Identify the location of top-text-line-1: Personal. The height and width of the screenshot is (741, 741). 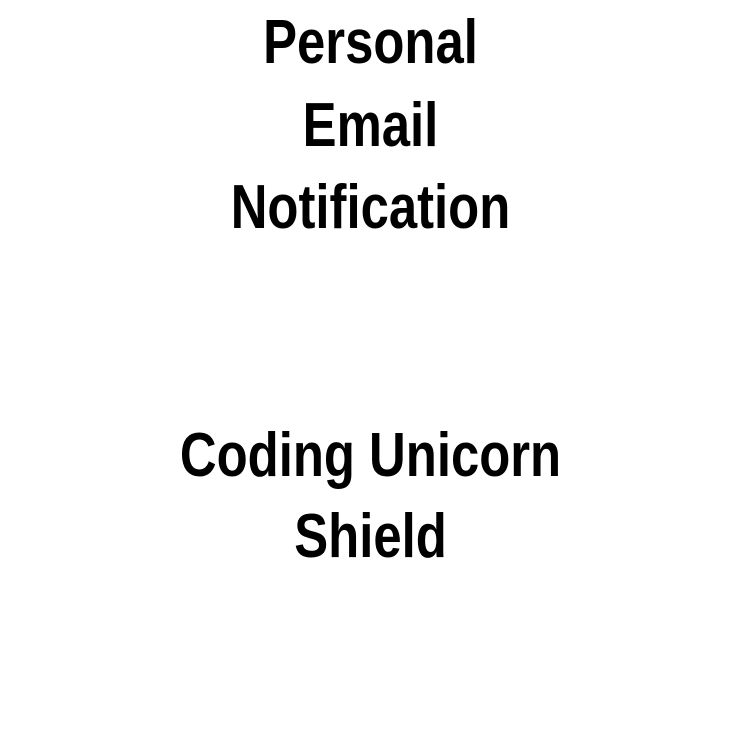
(370, 42).